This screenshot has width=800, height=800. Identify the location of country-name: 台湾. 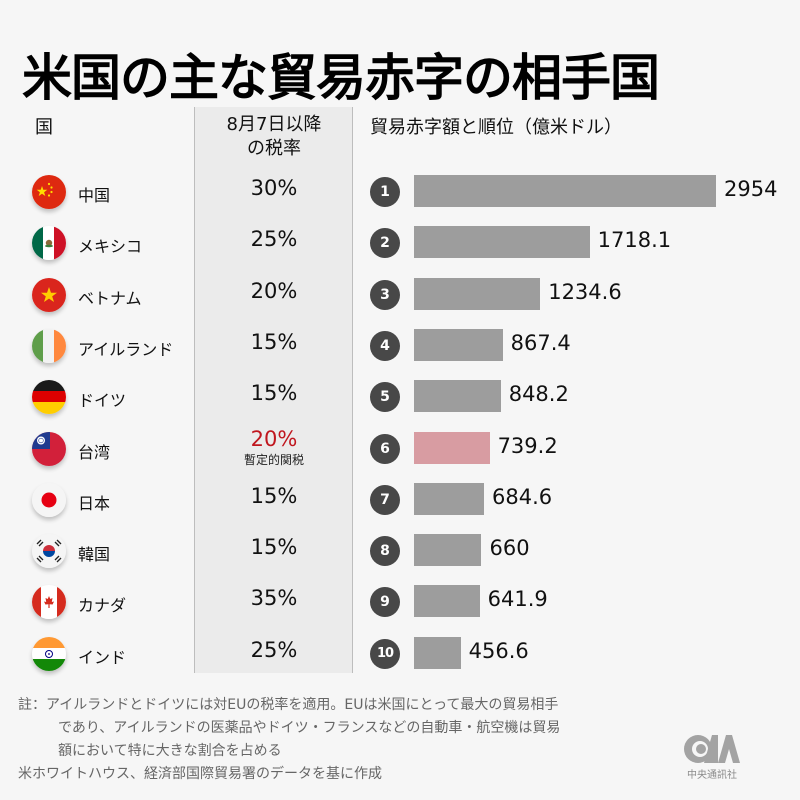
(94, 452).